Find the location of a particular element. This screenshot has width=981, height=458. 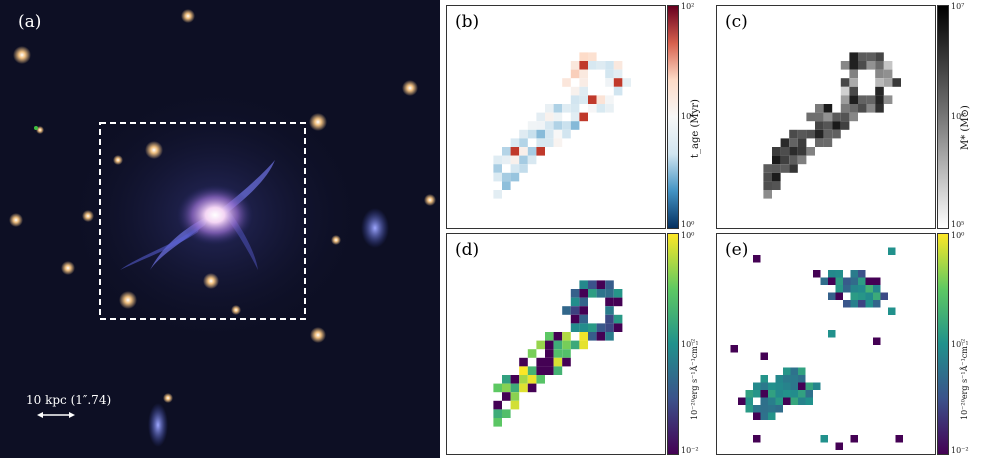

panel-c-mass-map: (c) is located at coordinates (826, 117).